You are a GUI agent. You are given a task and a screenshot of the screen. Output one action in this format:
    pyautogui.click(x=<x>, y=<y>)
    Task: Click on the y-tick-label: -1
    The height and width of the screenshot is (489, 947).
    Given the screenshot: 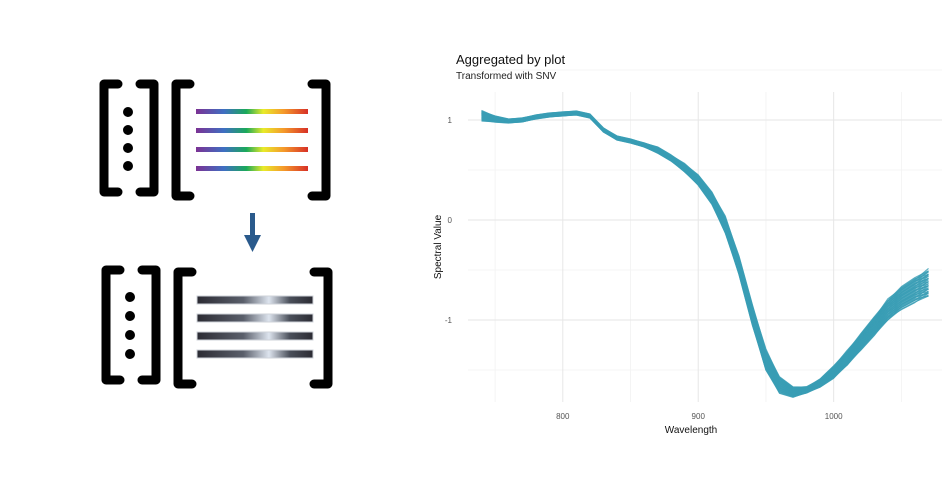 What is the action you would take?
    pyautogui.click(x=449, y=320)
    